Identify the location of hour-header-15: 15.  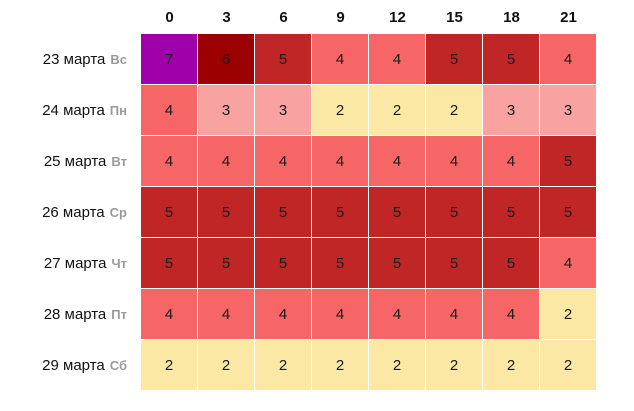
(454, 17).